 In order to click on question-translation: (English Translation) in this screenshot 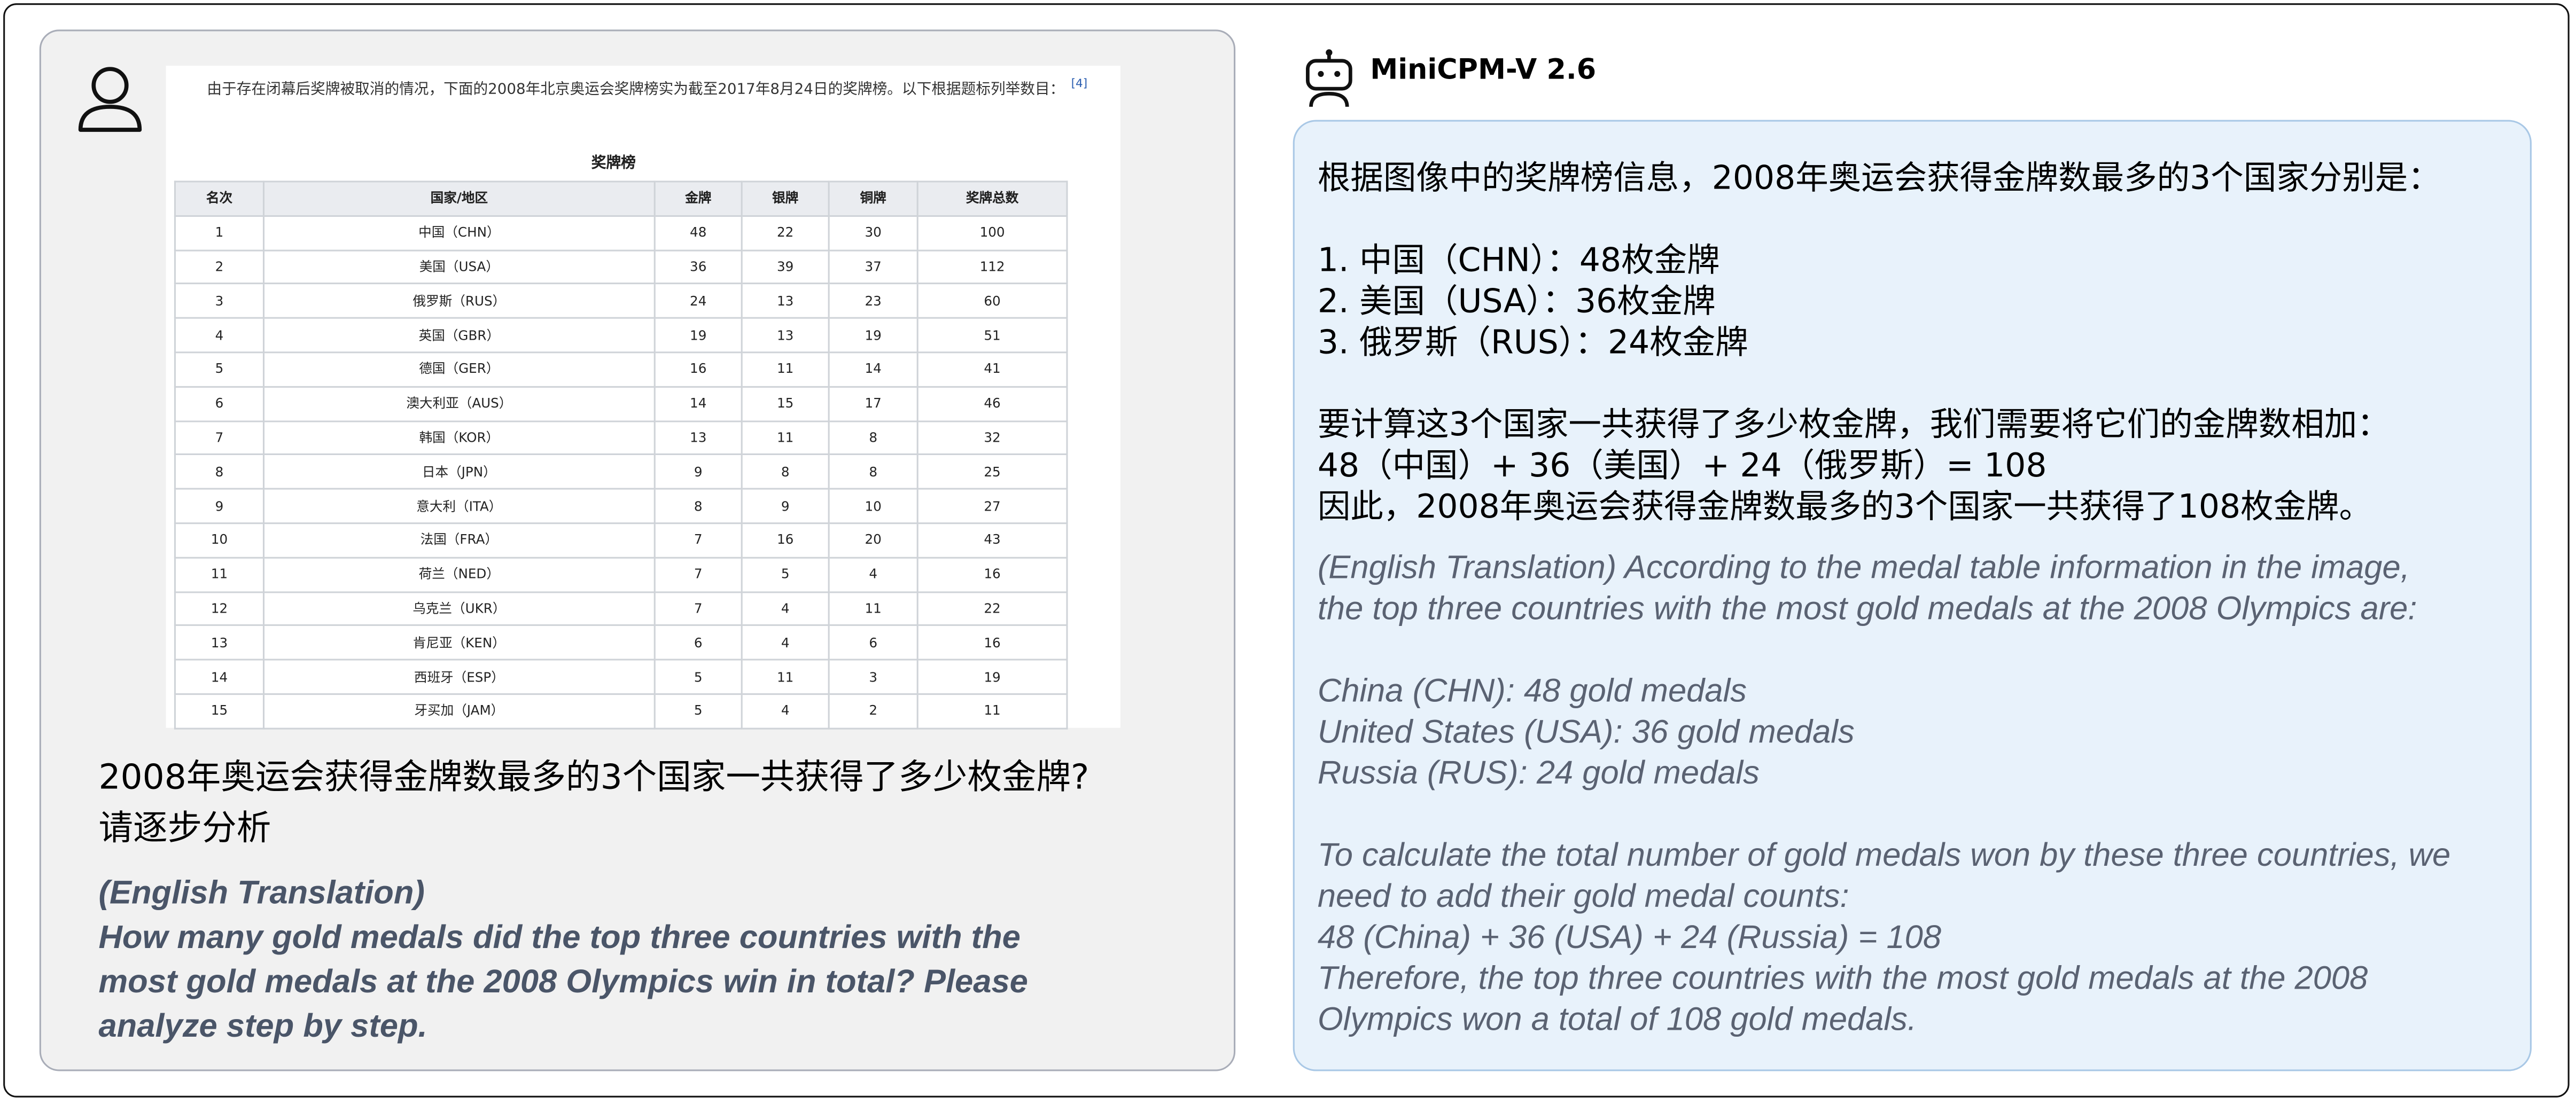, I will do `click(261, 893)`.